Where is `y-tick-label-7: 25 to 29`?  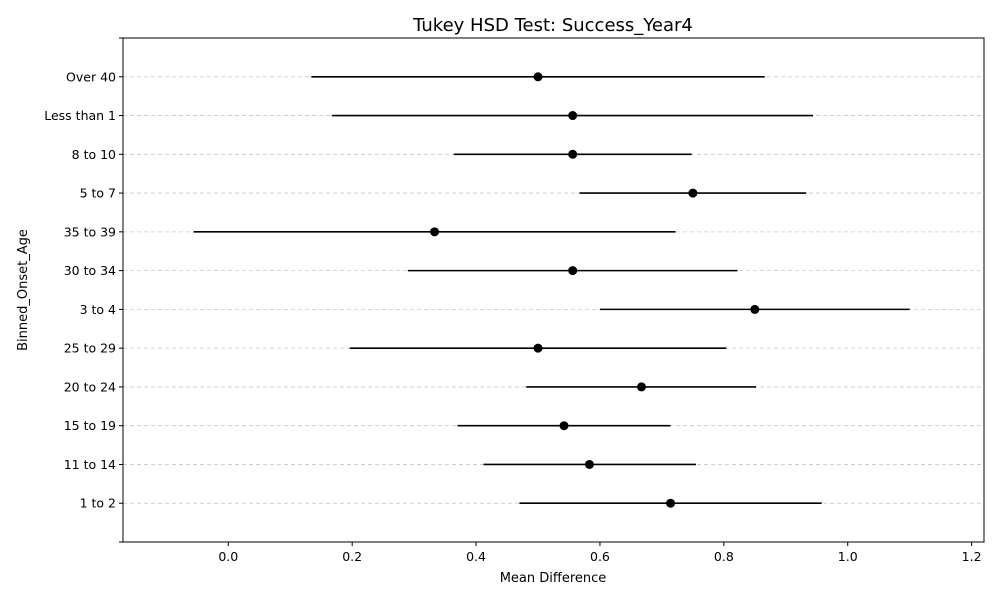
y-tick-label-7: 25 to 29 is located at coordinates (90, 348).